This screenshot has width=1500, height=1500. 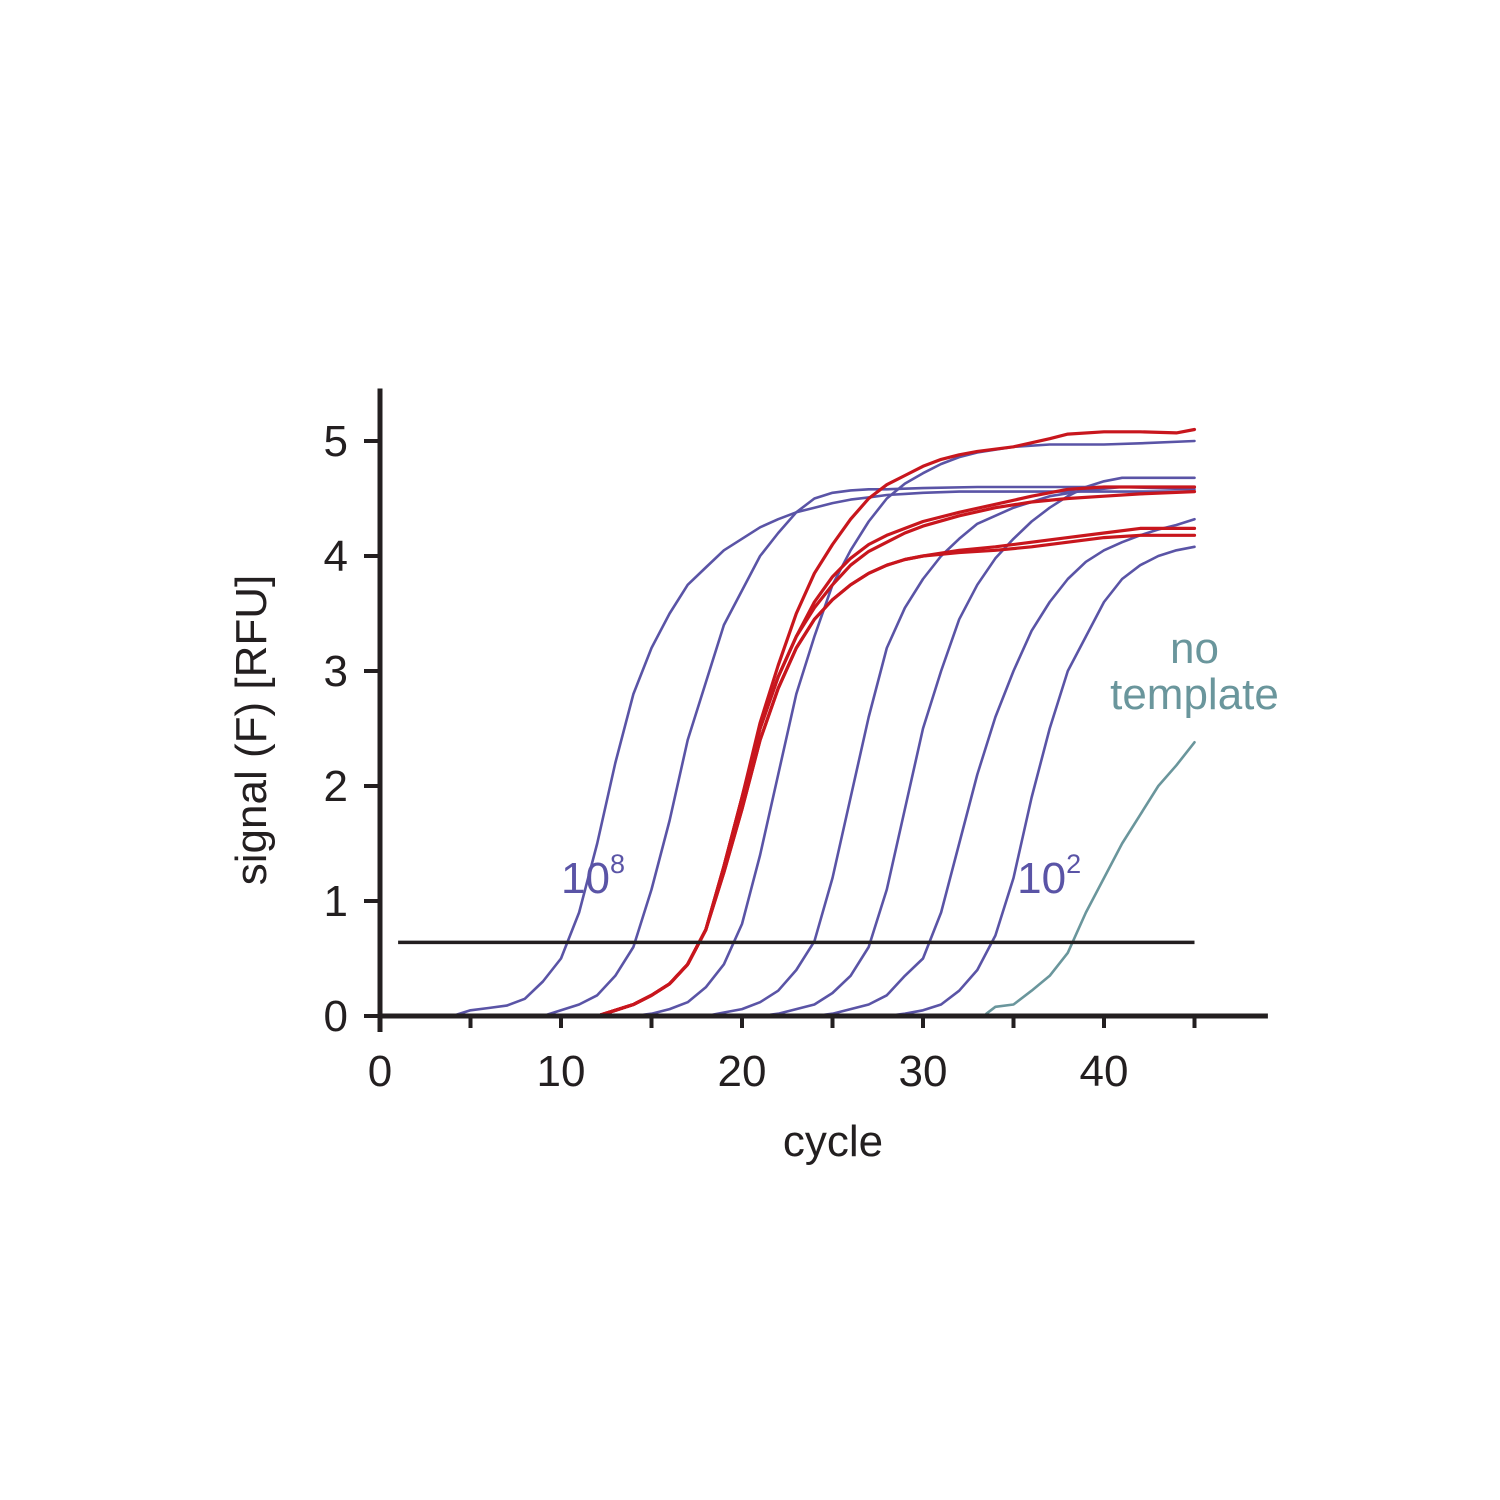 I want to click on annotation-text-4: template, so click(x=1194, y=694).